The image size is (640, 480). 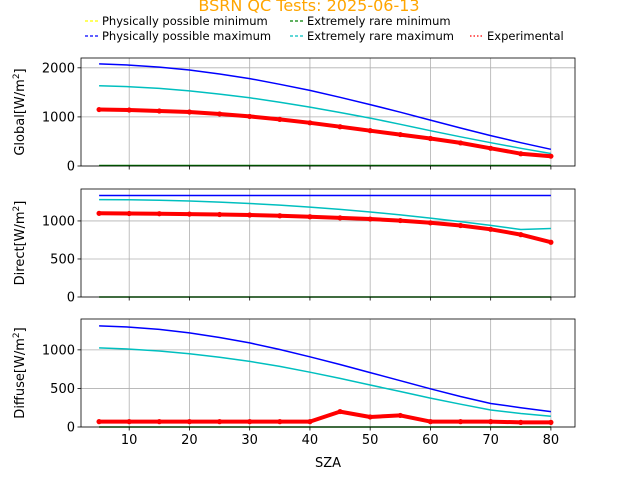 What do you see at coordinates (17, 335) in the screenshot?
I see `panel-2-ylabel-sup: 2` at bounding box center [17, 335].